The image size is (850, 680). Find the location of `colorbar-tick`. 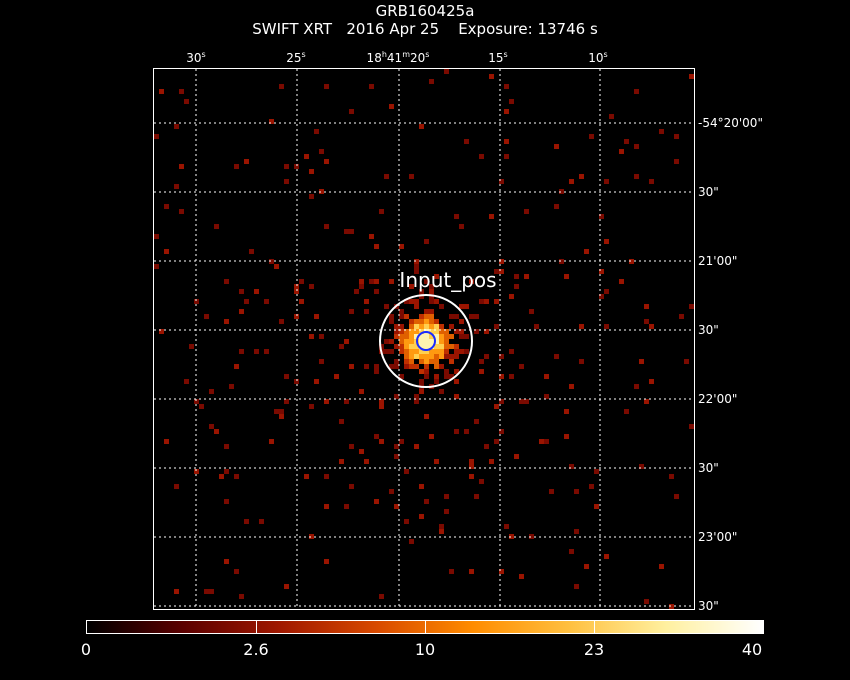

colorbar-tick is located at coordinates (256, 627).